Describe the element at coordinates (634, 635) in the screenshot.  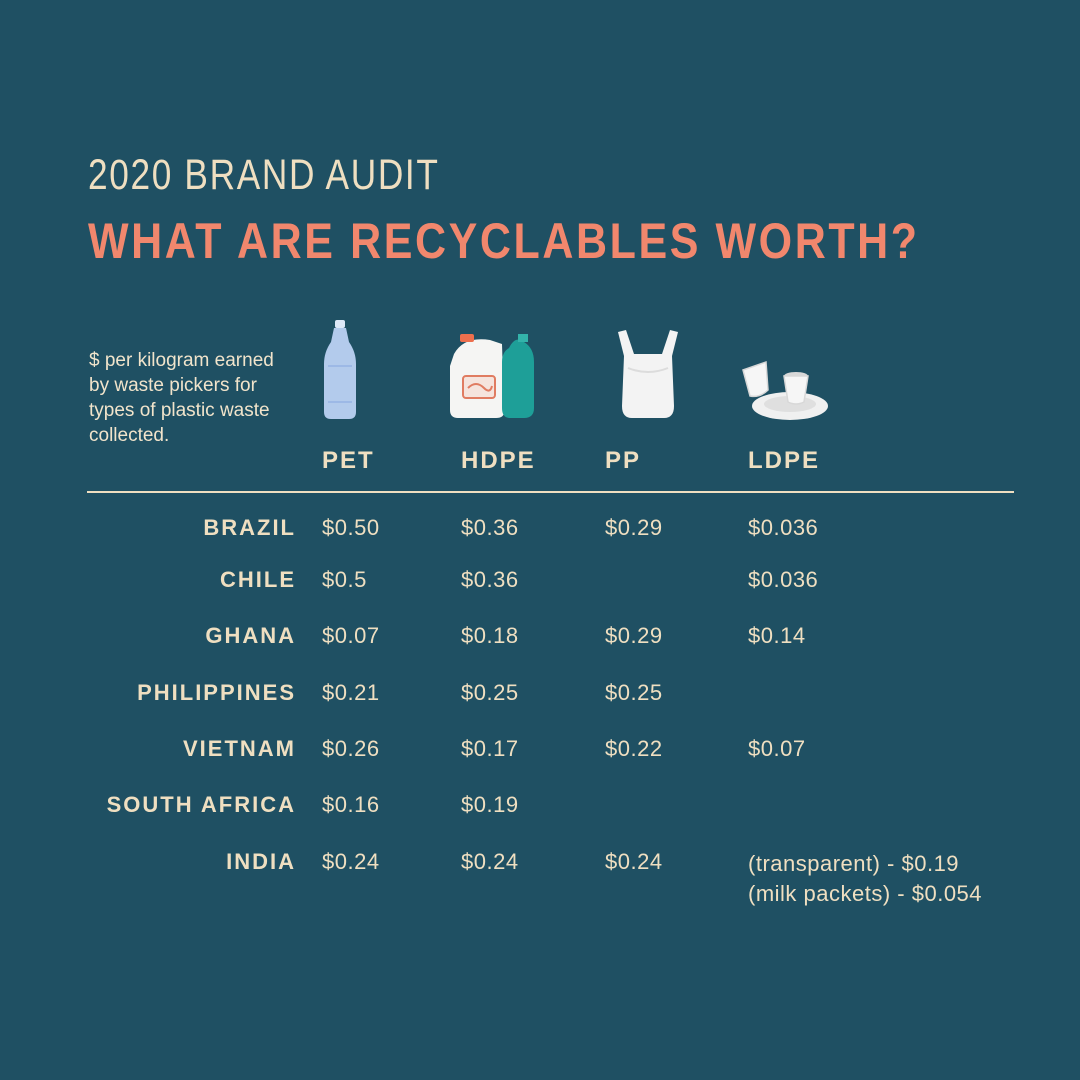
I see `cell-ghana-pp: $0.29` at that location.